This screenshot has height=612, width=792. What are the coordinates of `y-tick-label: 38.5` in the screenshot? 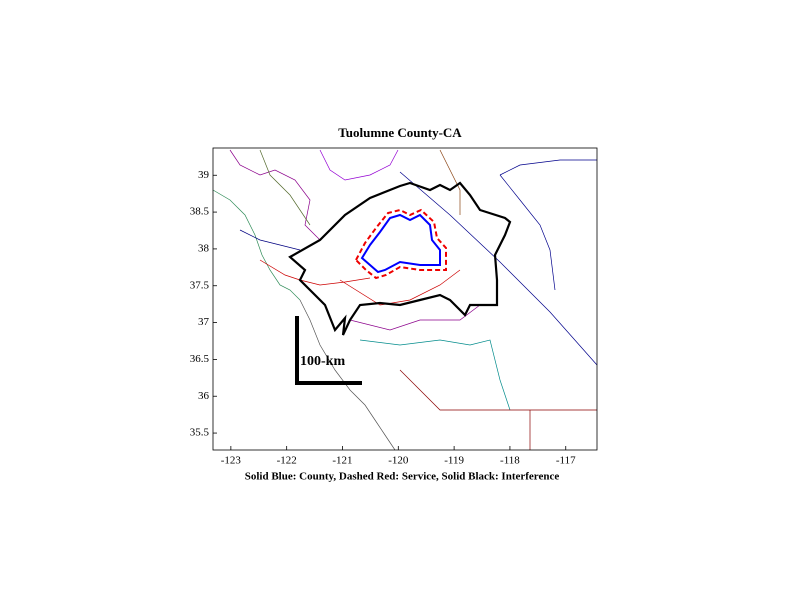 It's located at (200, 212).